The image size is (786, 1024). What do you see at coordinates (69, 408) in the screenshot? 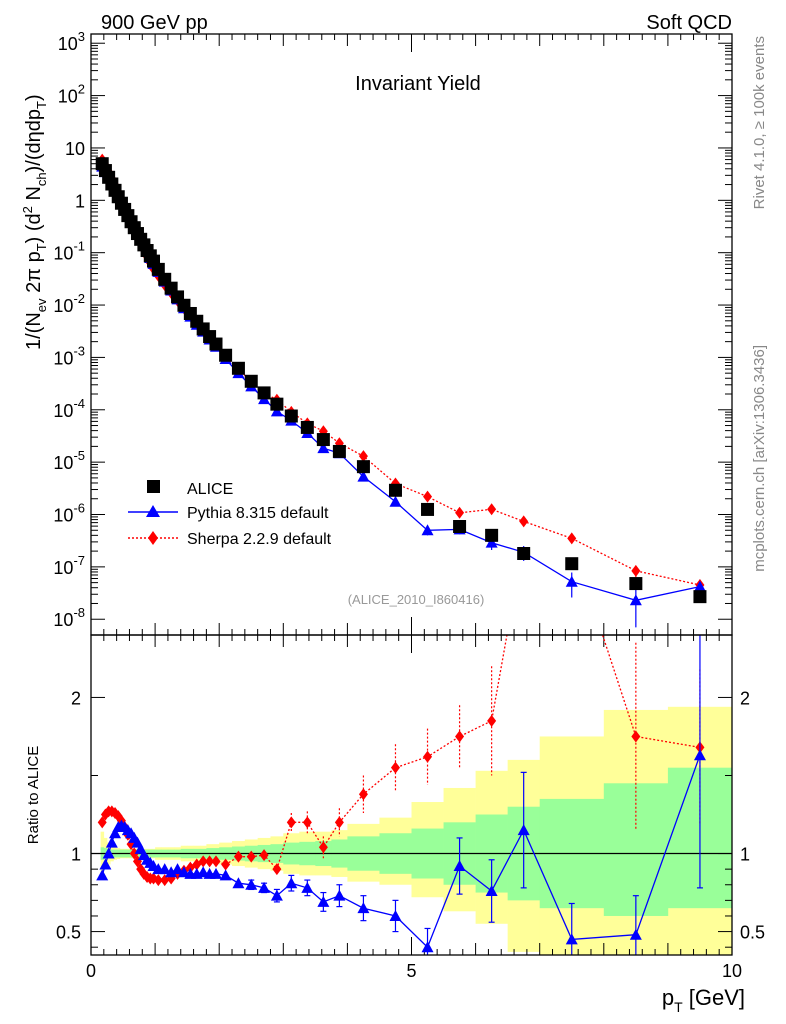
I see `y-tick-label: 10⁻⁴` at bounding box center [69, 408].